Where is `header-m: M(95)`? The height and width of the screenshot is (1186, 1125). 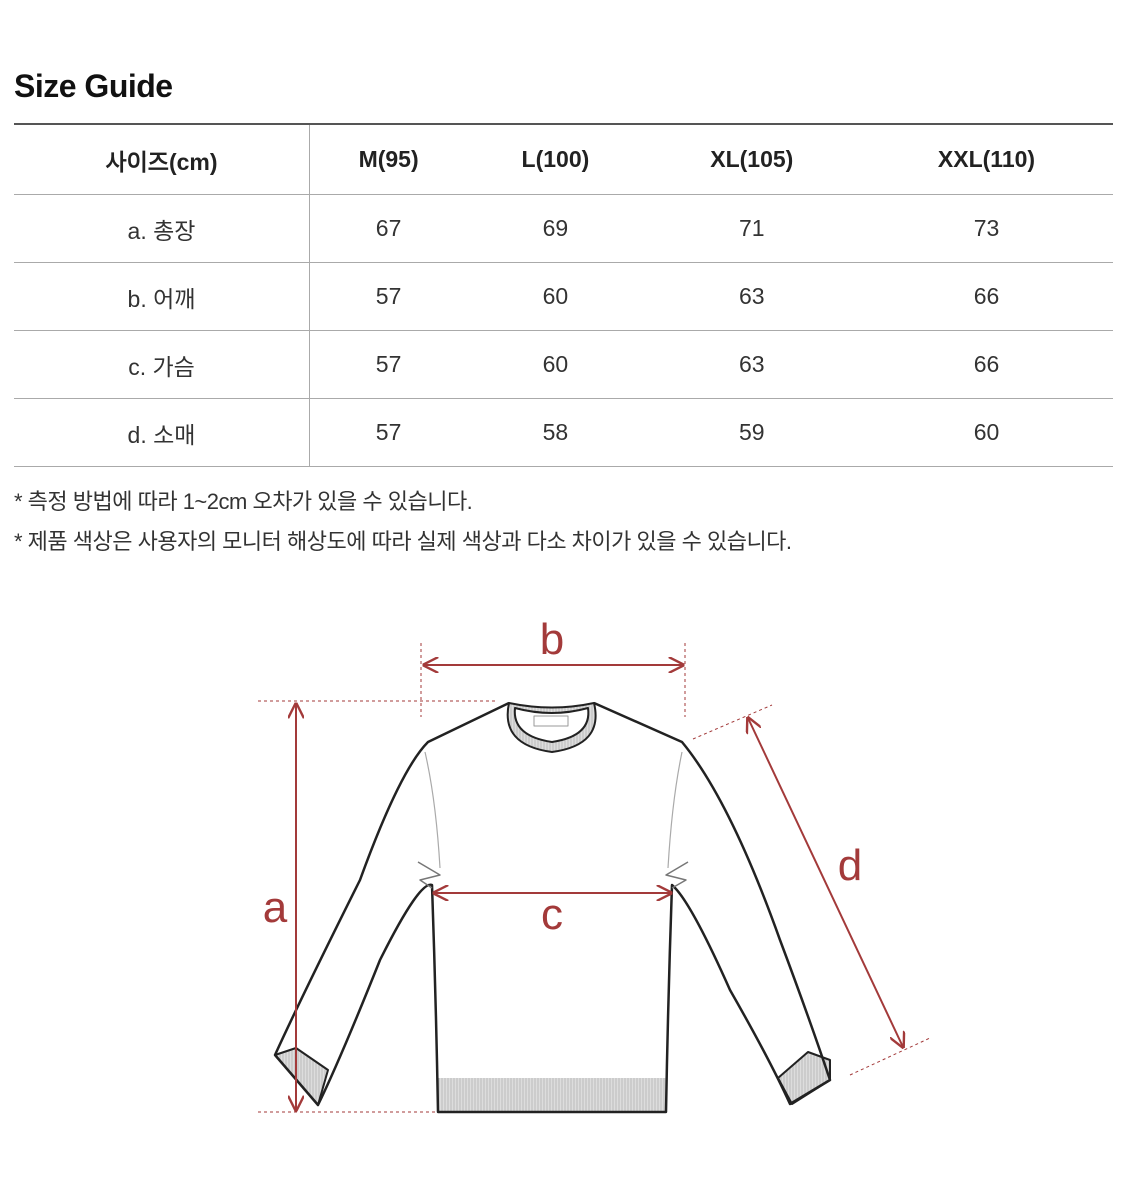 header-m: M(95) is located at coordinates (388, 159).